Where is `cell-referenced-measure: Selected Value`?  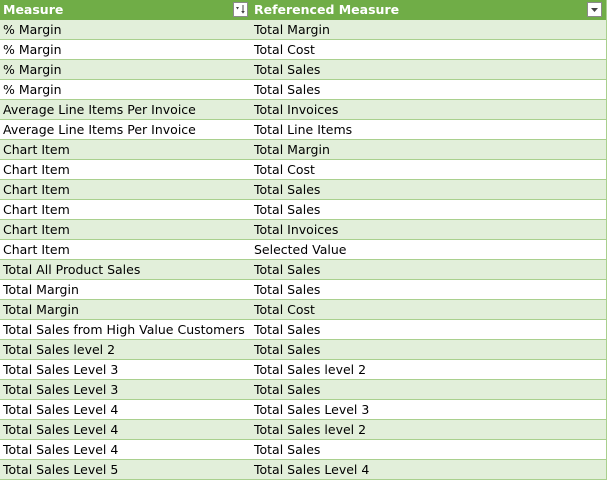 cell-referenced-measure: Selected Value is located at coordinates (428, 250).